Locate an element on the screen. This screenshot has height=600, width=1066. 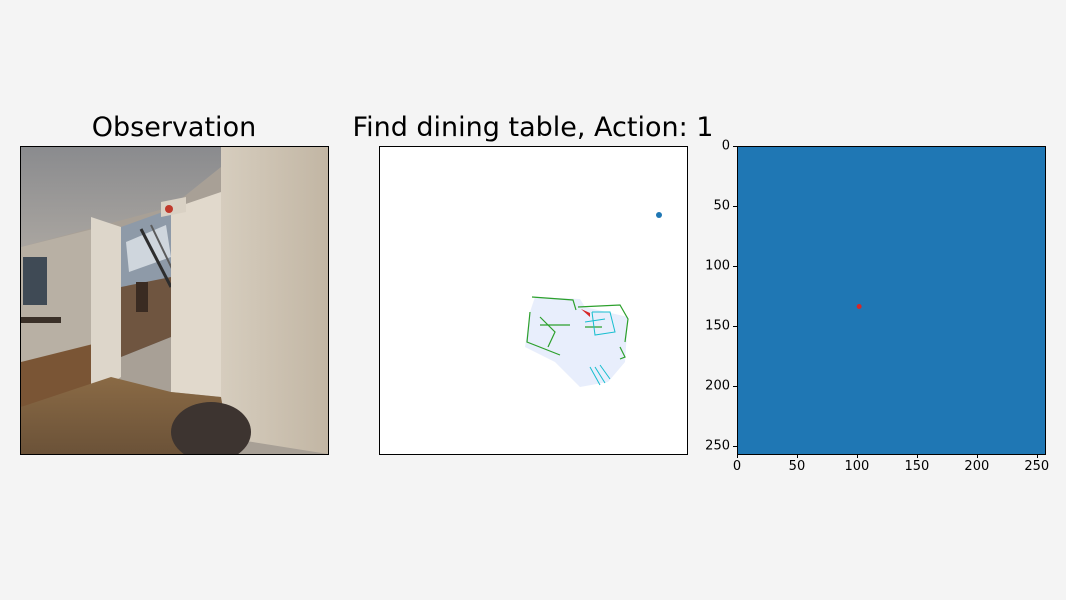
y-tick-label: 100 is located at coordinates (717, 266).